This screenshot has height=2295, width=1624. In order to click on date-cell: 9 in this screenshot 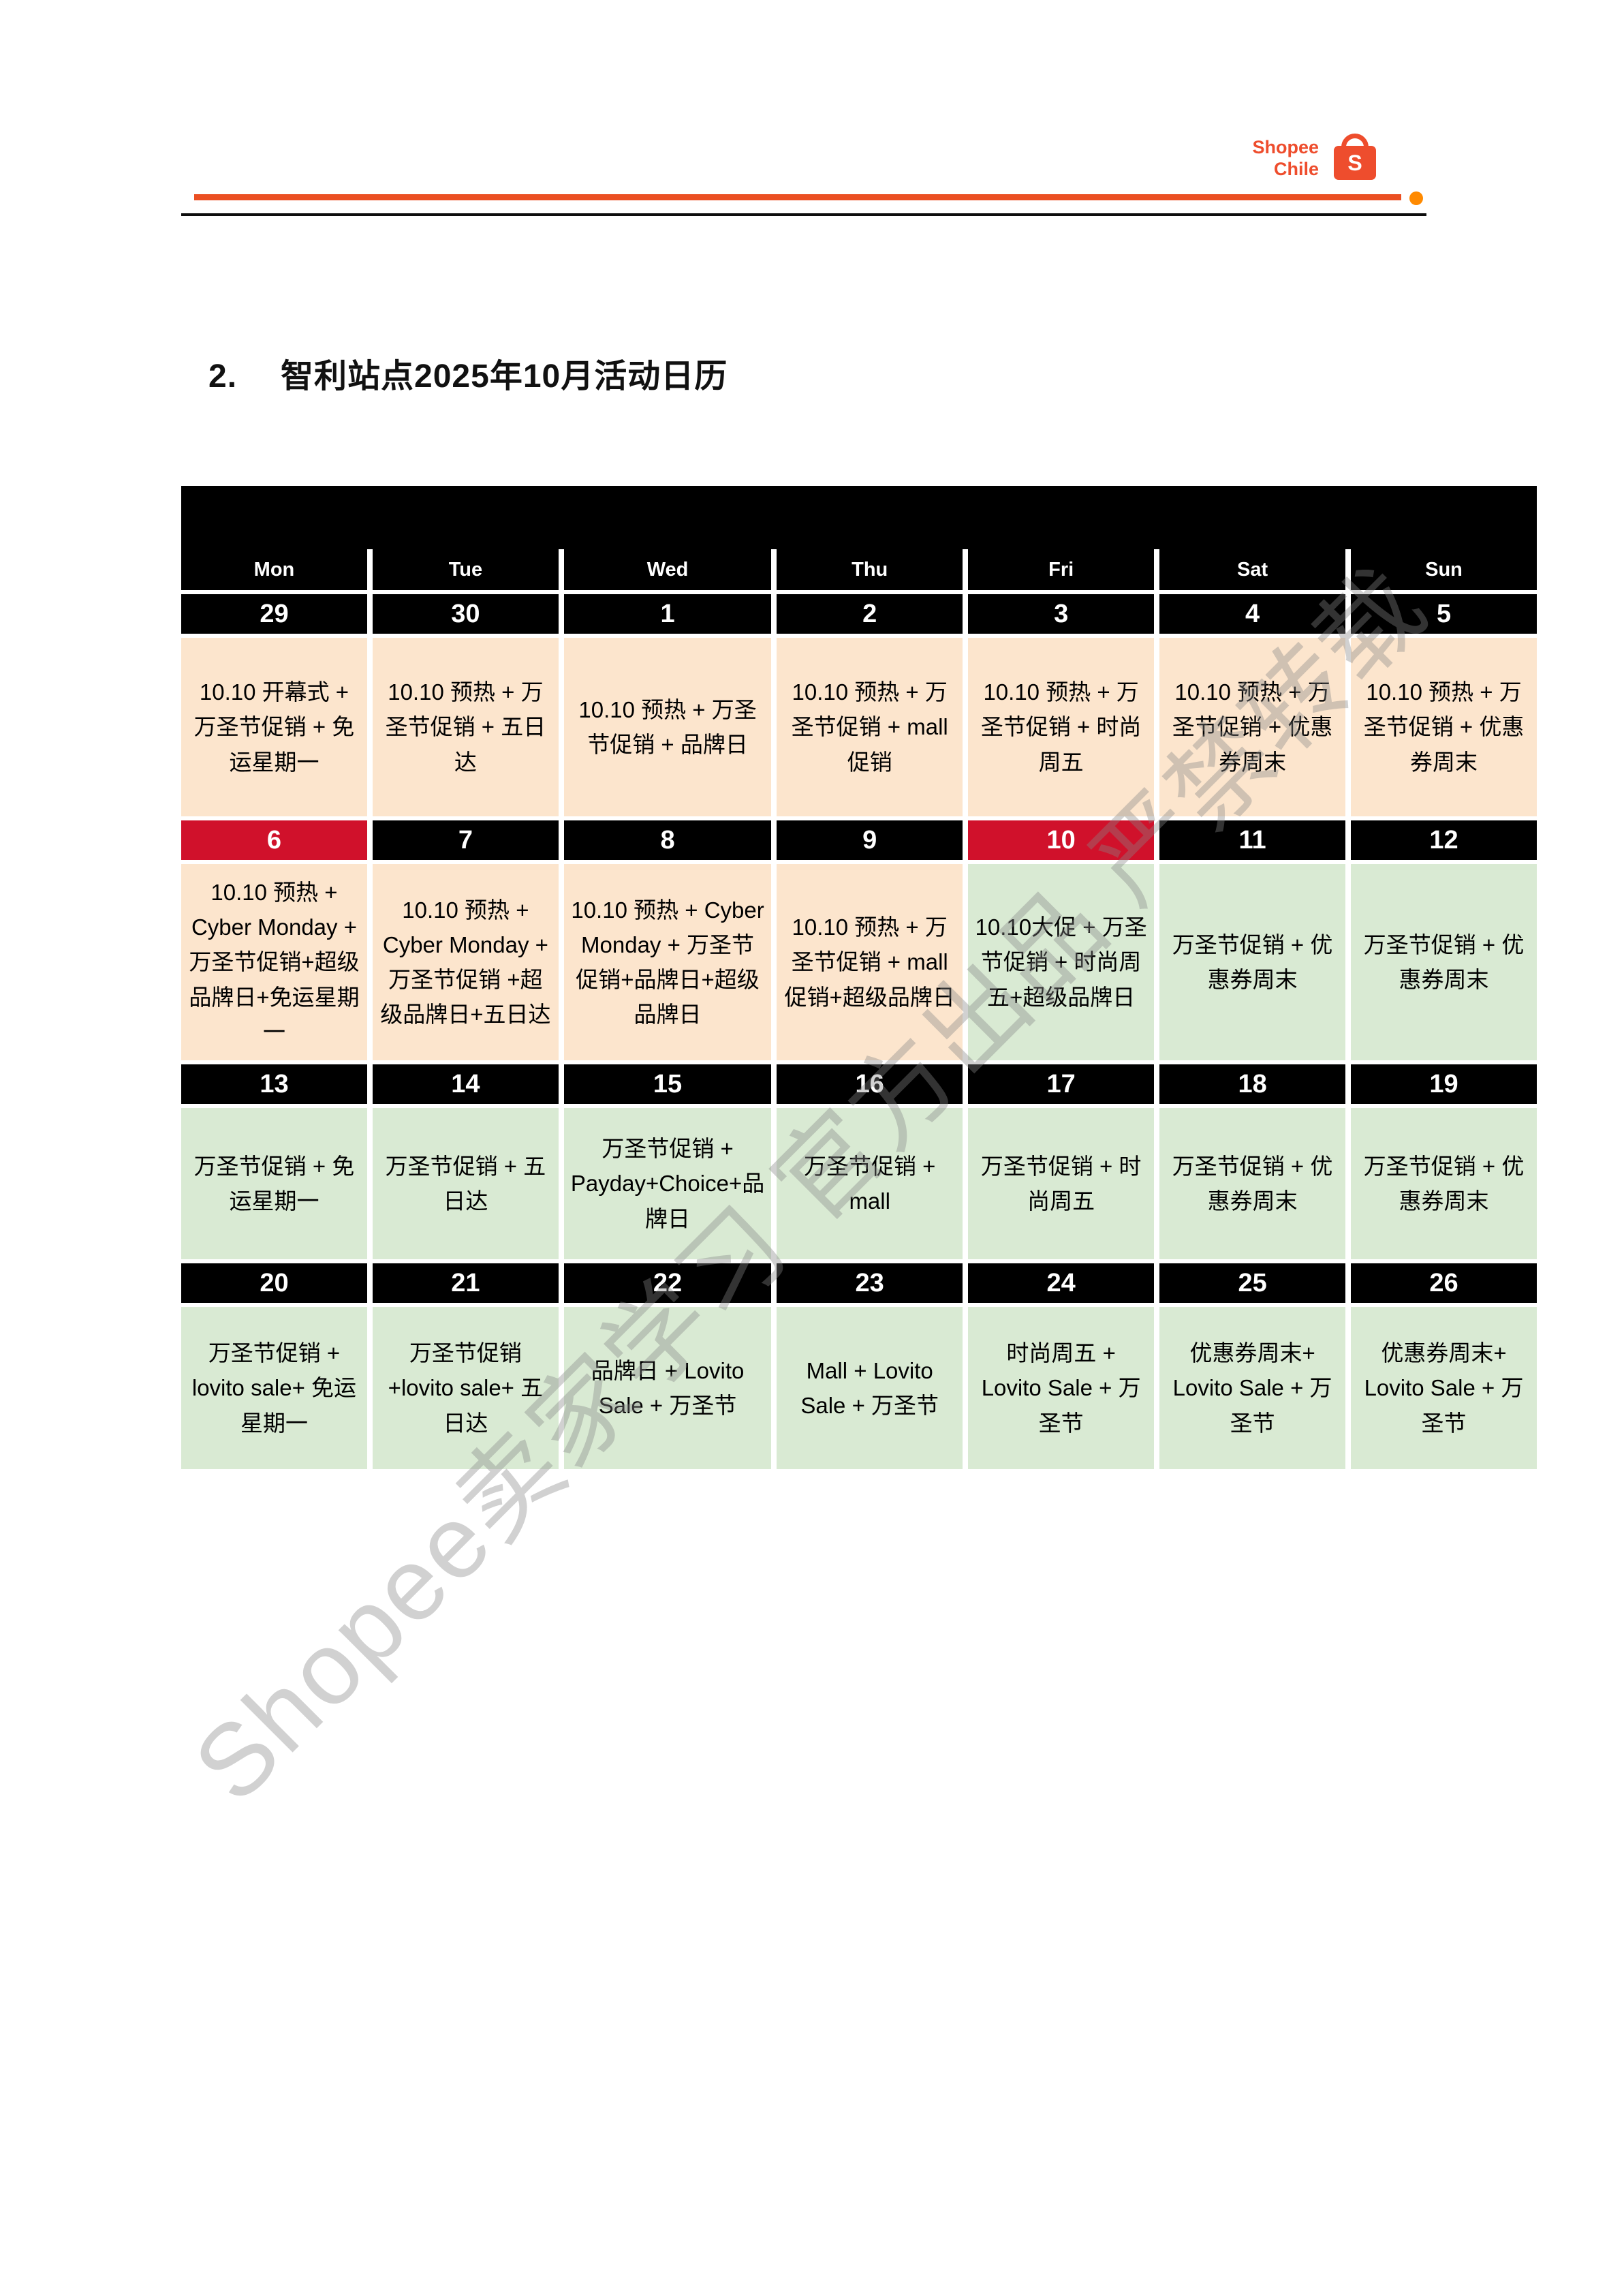, I will do `click(870, 840)`.